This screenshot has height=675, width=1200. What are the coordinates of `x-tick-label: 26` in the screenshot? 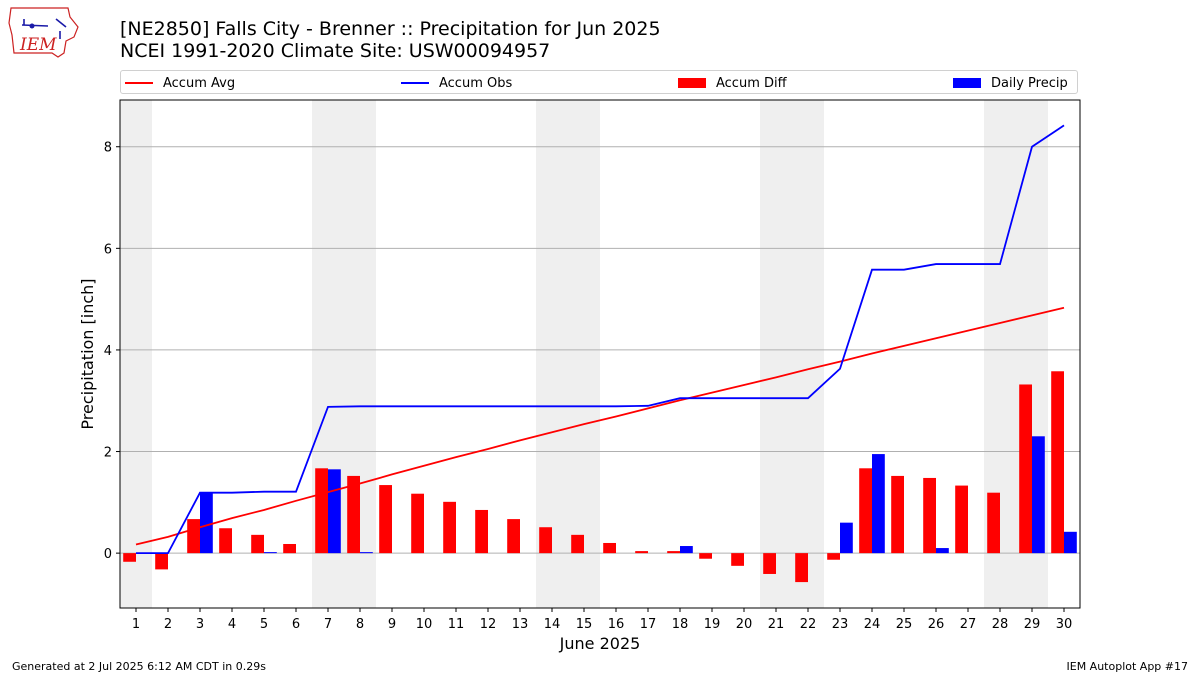 It's located at (936, 624).